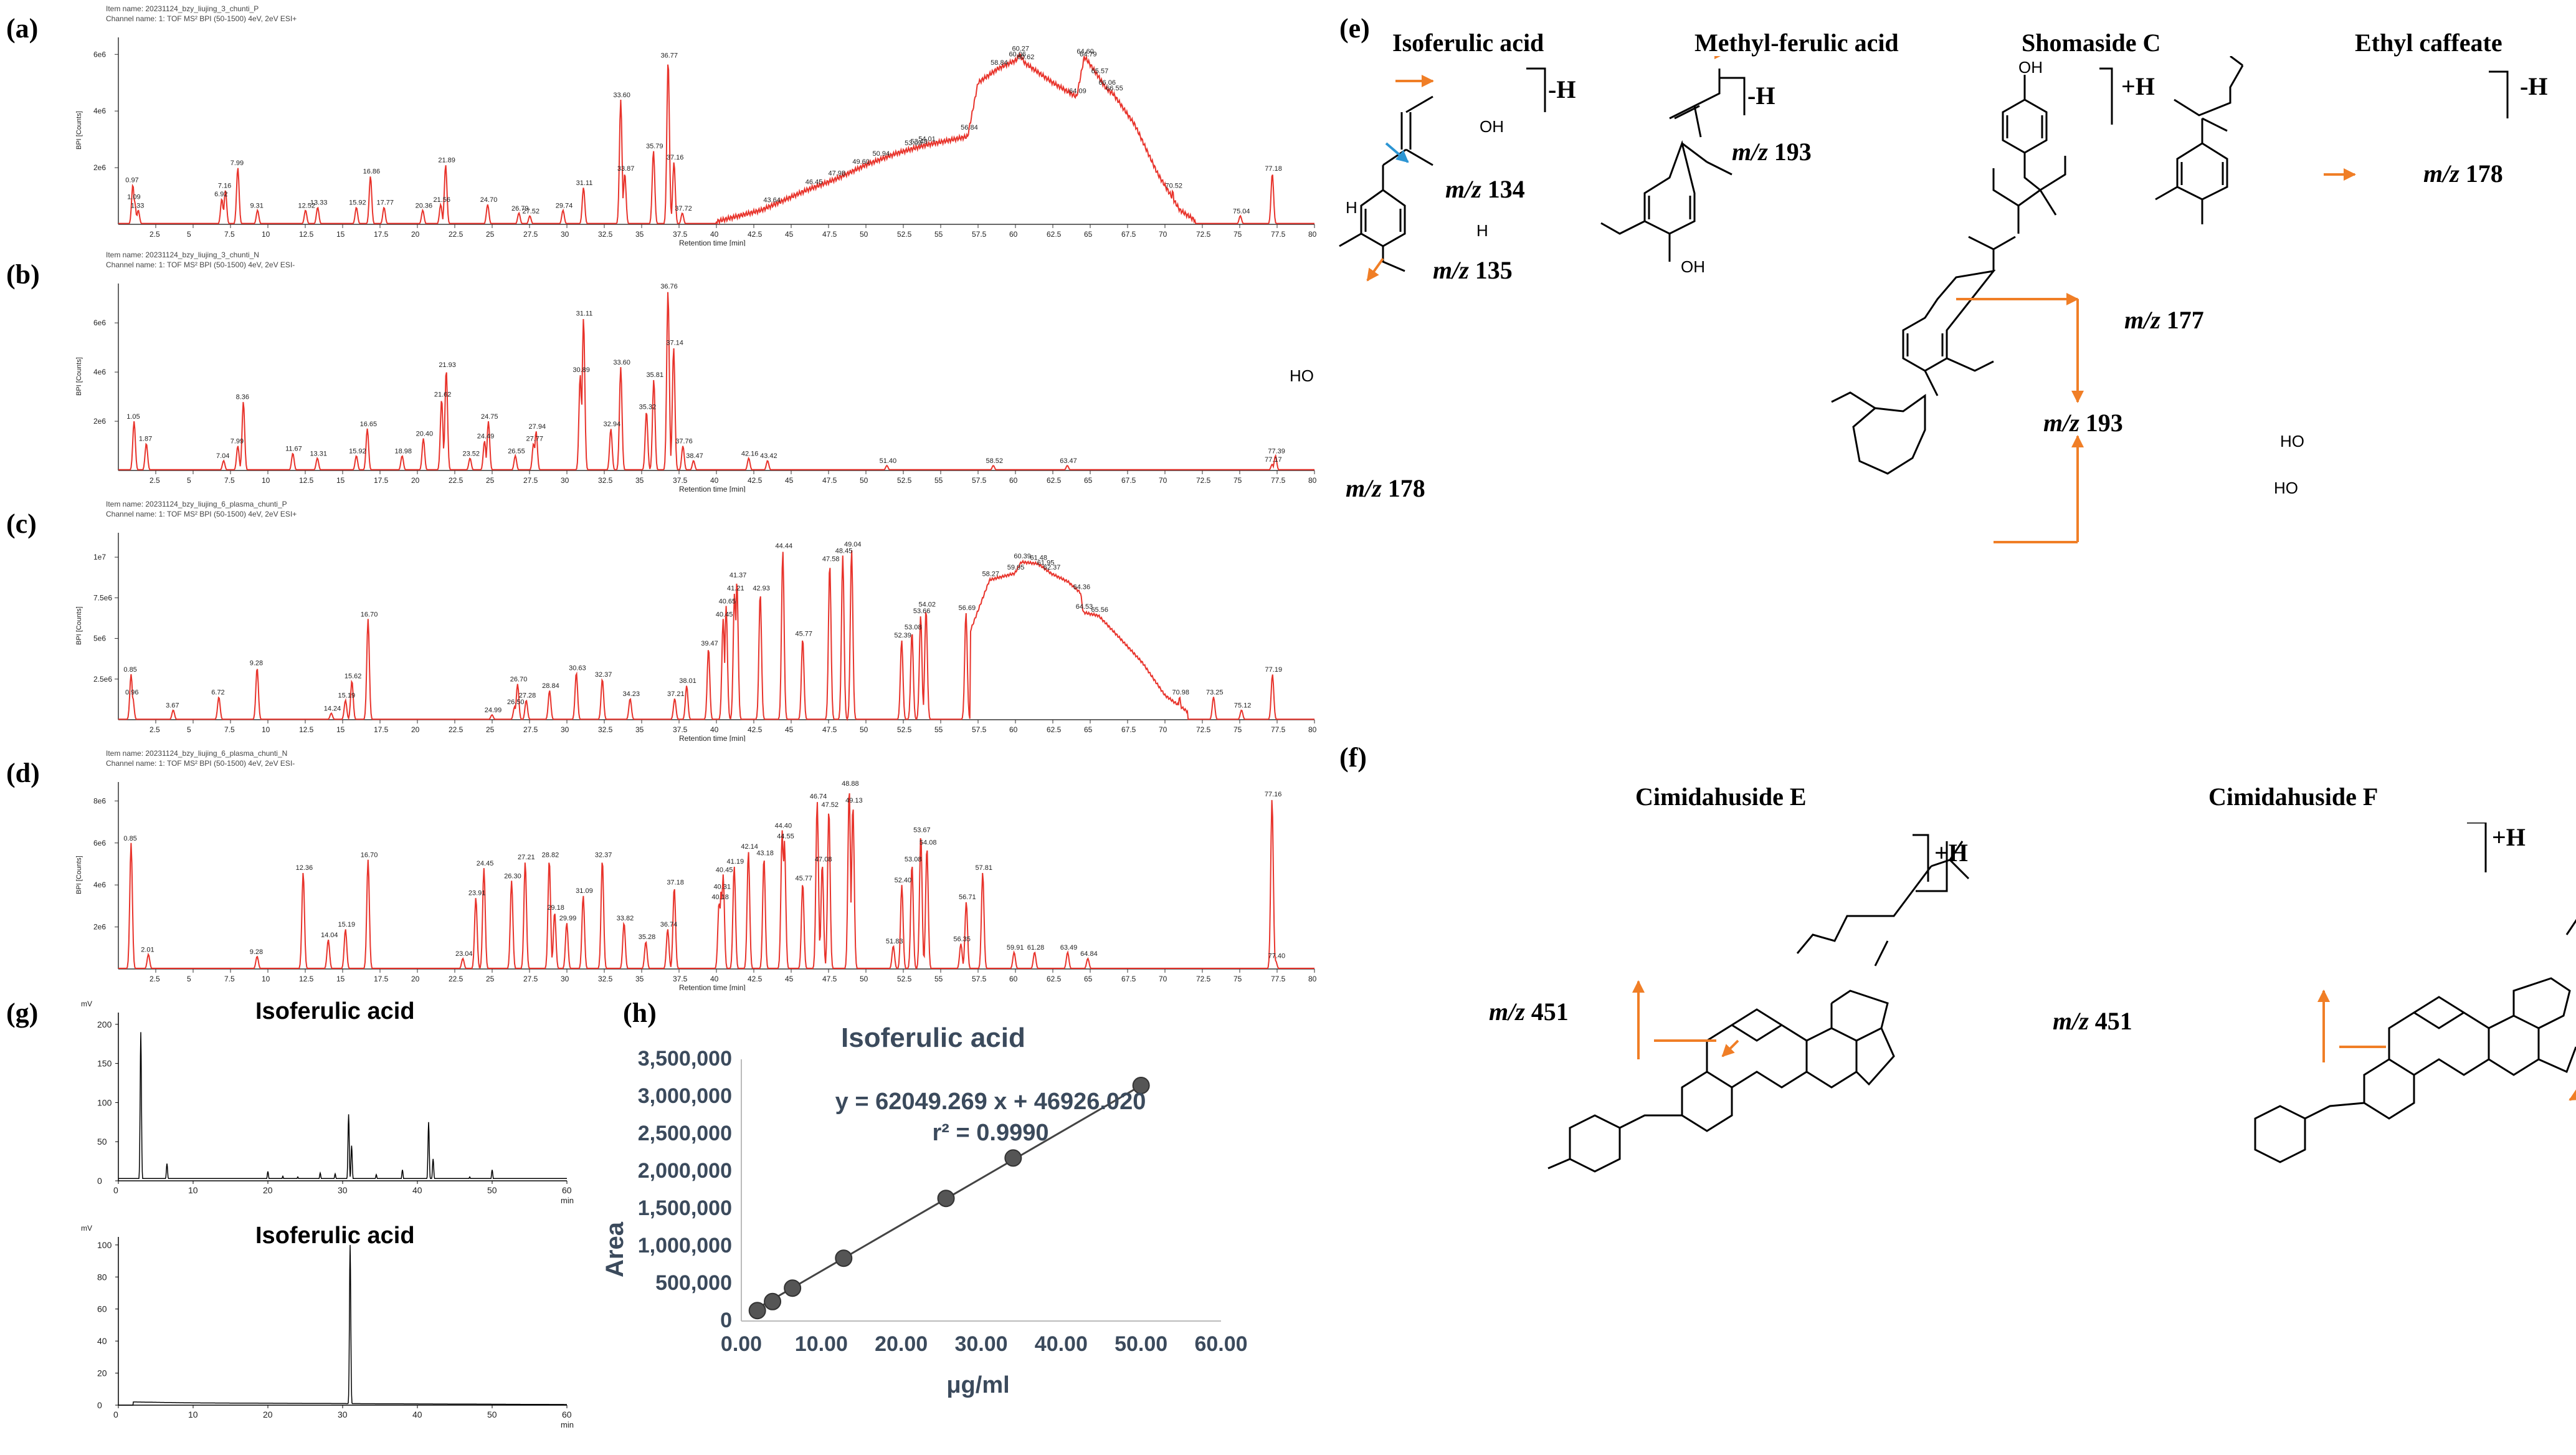 The width and height of the screenshot is (2576, 1455). What do you see at coordinates (933, 1038) in the screenshot?
I see `chart-title: Isoferulic acid` at bounding box center [933, 1038].